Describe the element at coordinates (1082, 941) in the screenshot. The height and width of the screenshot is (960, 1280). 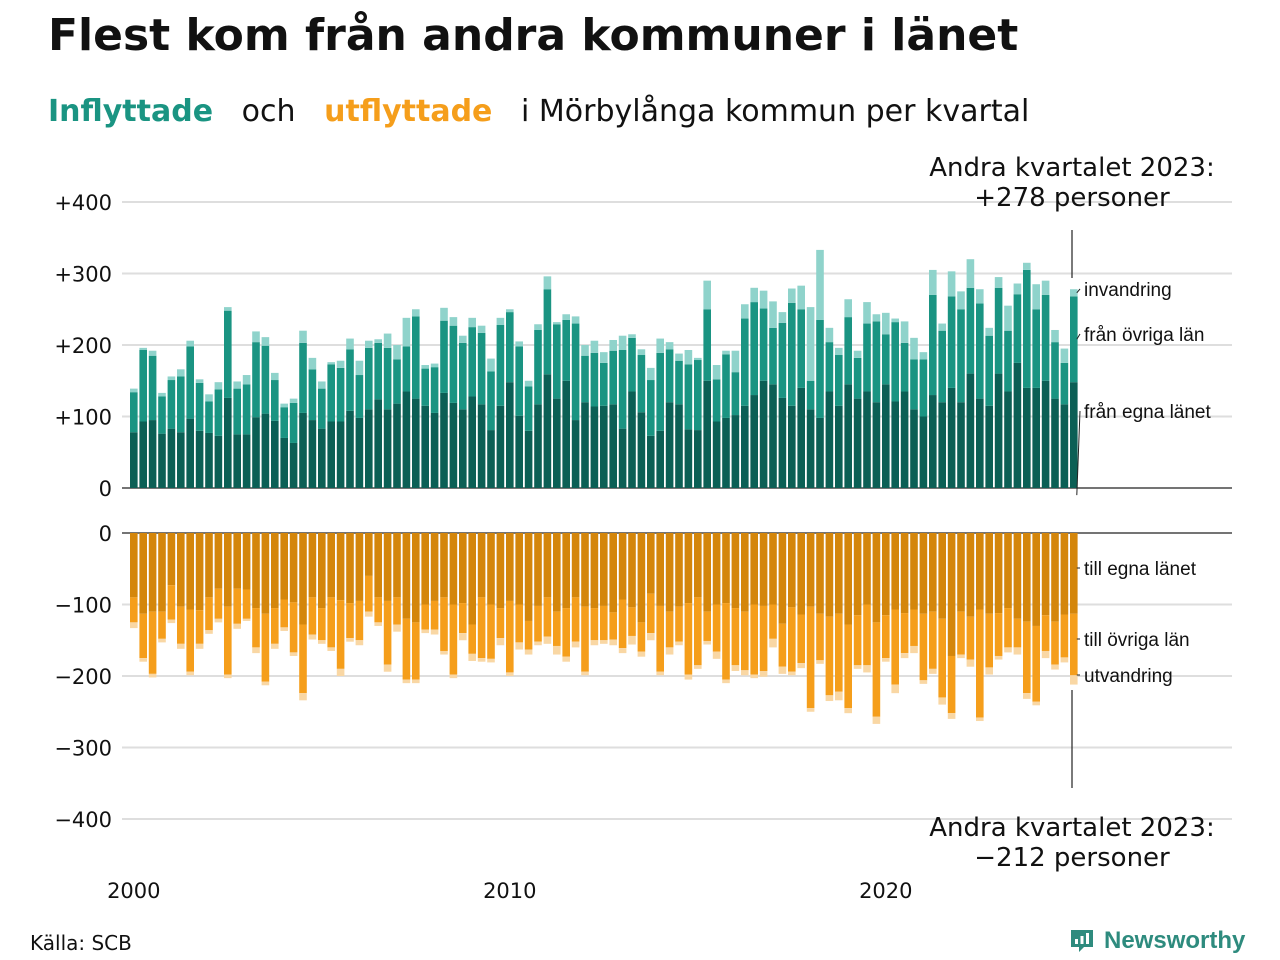
I see `bar-chart-icon` at that location.